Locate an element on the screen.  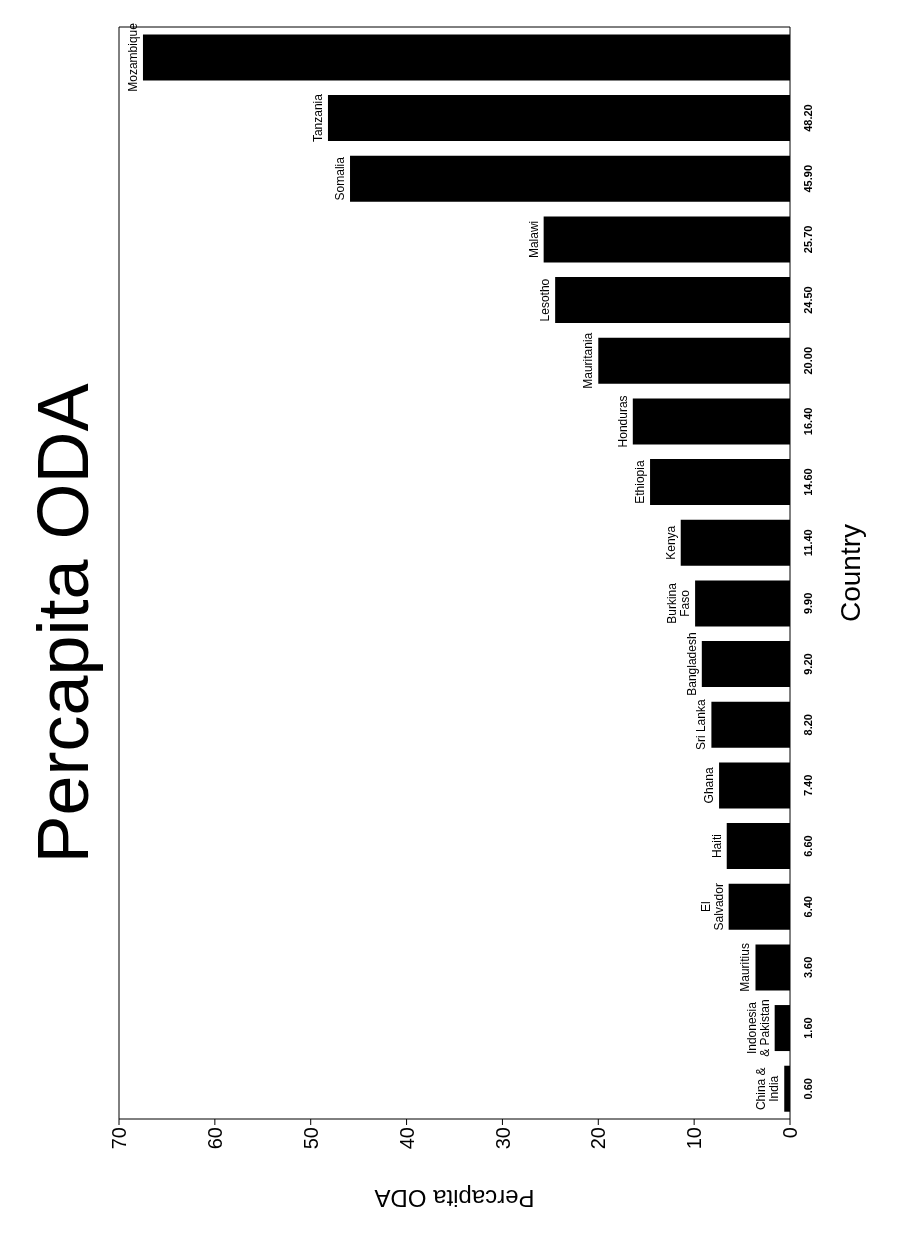
y-tick-label: Lesotho is located at coordinates (545, 300).